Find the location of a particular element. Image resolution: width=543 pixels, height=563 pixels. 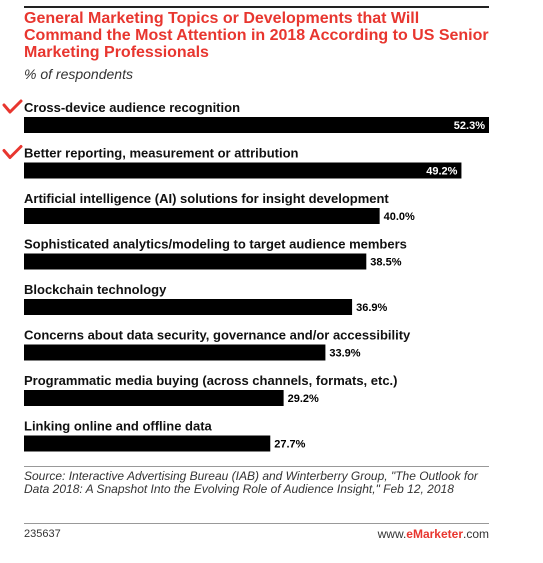

value-label: 38.5% is located at coordinates (385, 263).